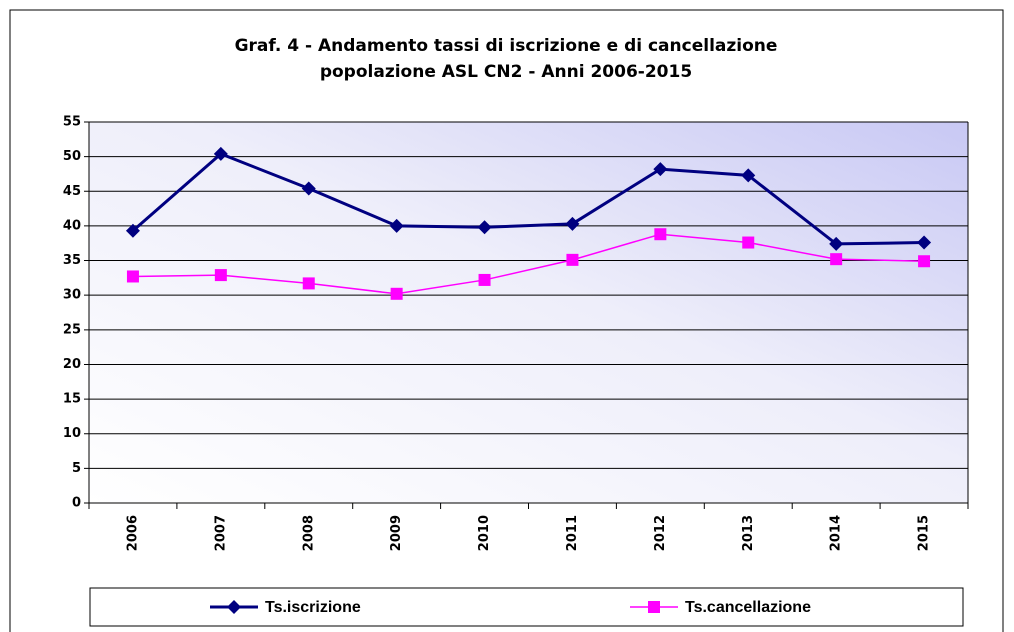 This screenshot has width=1014, height=632. Describe the element at coordinates (572, 533) in the screenshot. I see `x-tick-label: 2011` at that location.